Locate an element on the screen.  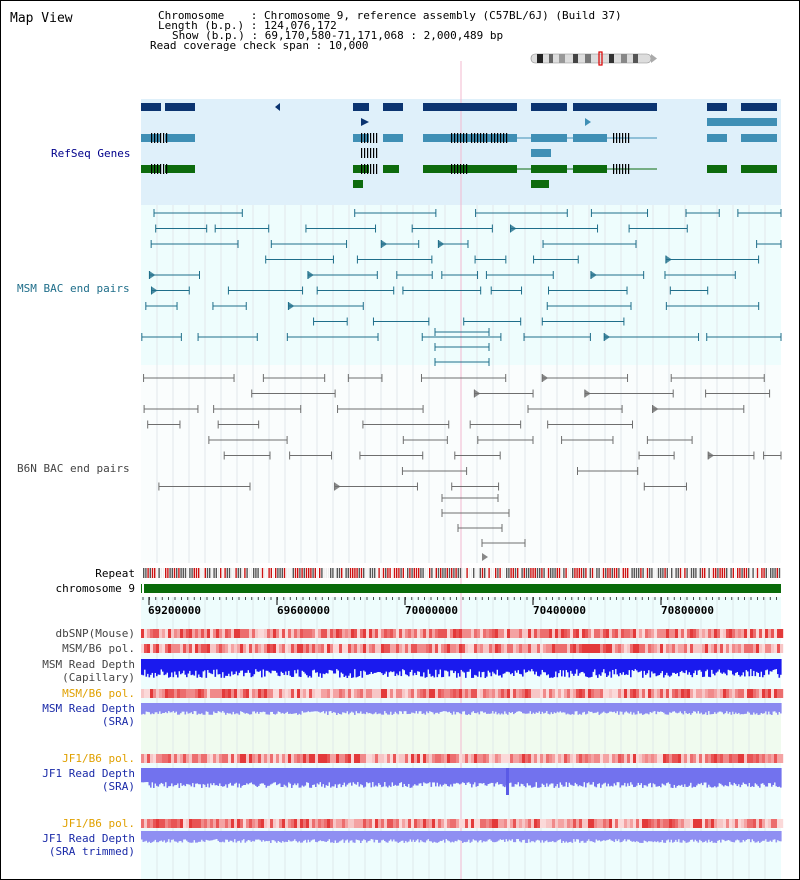
chromosome-ideogram is located at coordinates (594, 59).